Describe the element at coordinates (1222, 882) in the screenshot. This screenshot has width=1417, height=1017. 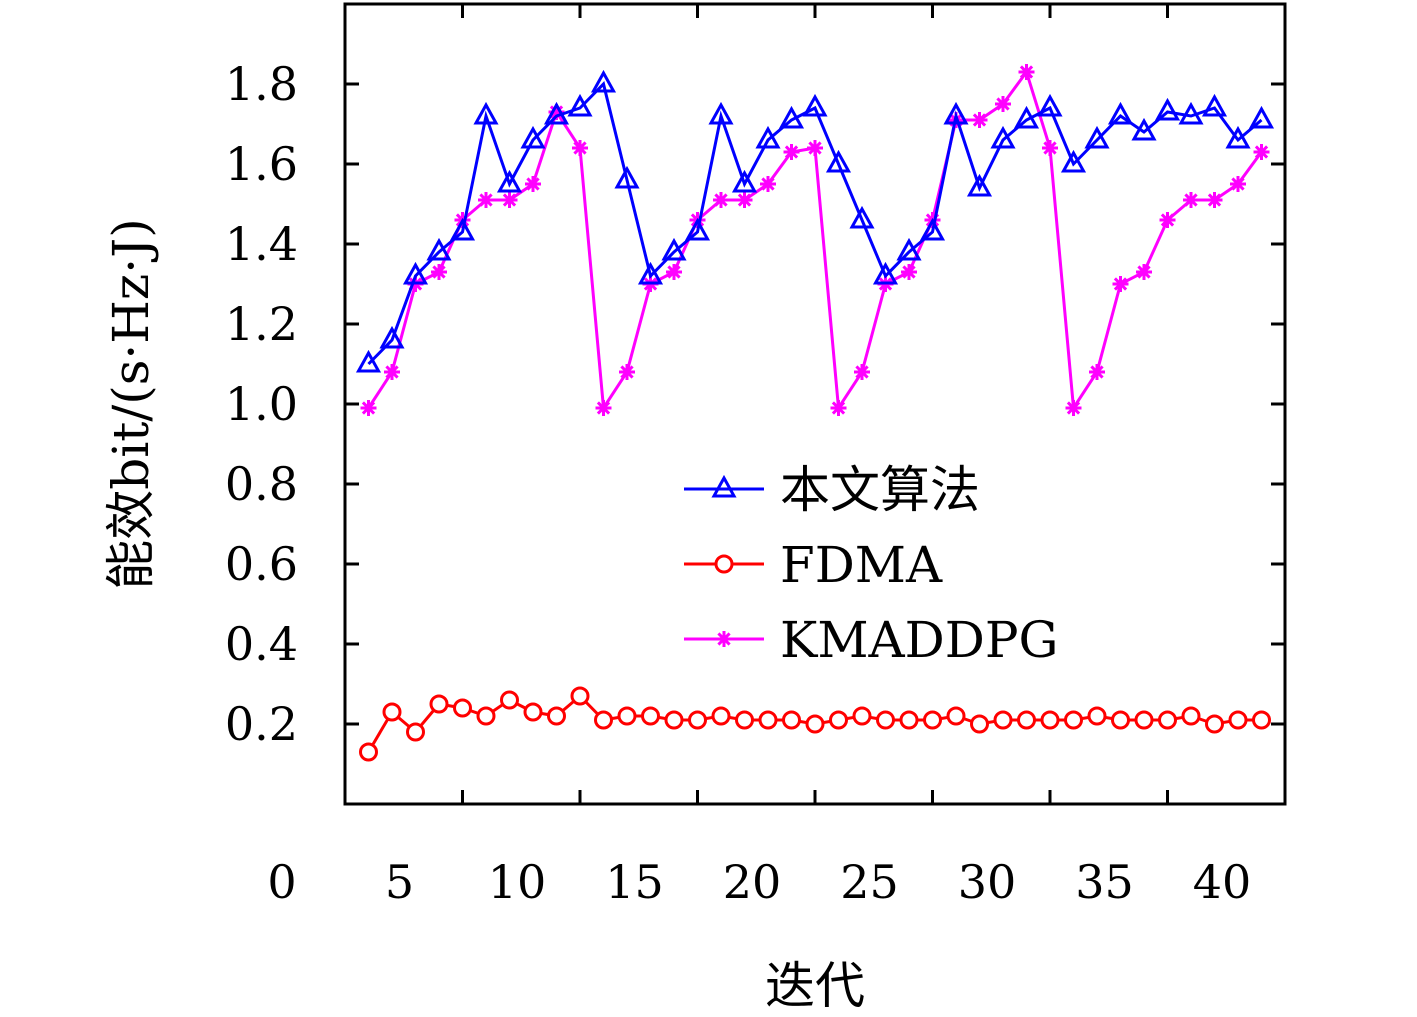
I see `x-tick-label: 40` at that location.